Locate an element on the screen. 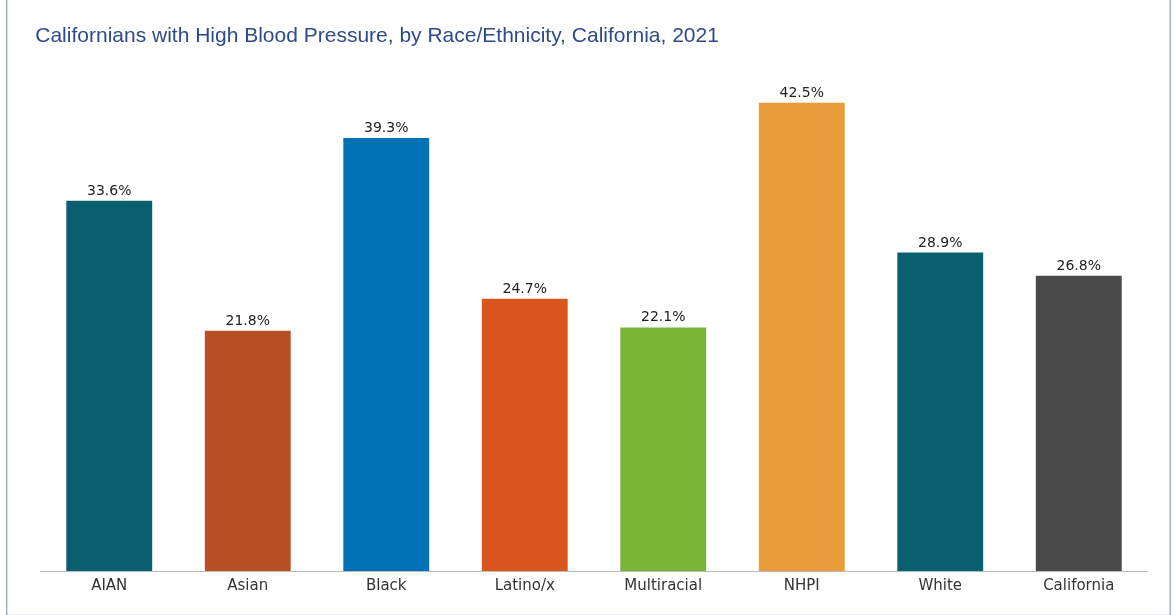 The height and width of the screenshot is (615, 1176). data-label: 26.8% is located at coordinates (1078, 264).